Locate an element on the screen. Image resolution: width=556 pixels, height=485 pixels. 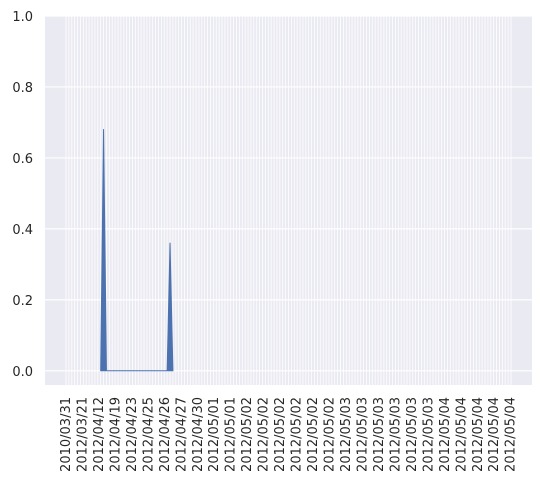
x-tick-label: 2012/04/26 is located at coordinates (165, 434).